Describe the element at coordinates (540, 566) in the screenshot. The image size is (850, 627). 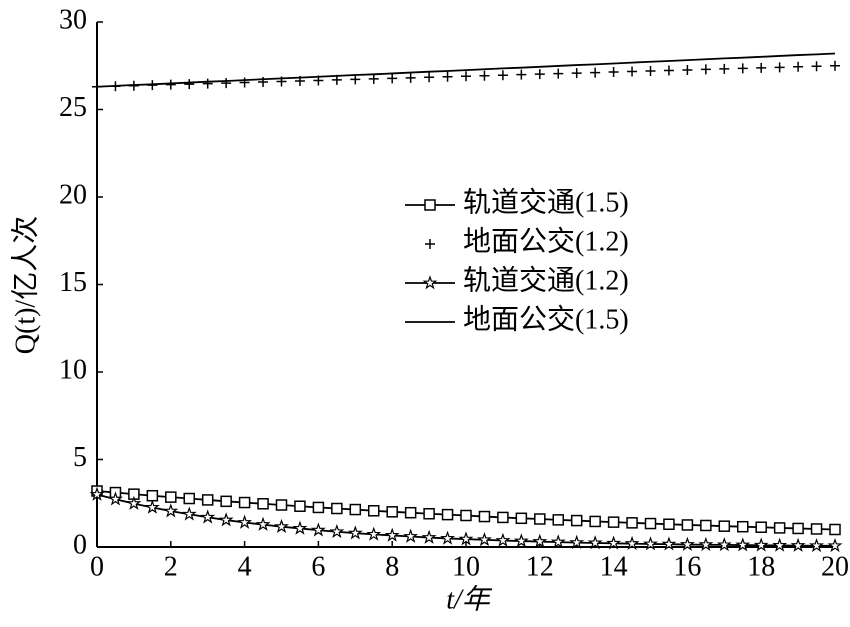
I see `x-tick-label: 12` at that location.